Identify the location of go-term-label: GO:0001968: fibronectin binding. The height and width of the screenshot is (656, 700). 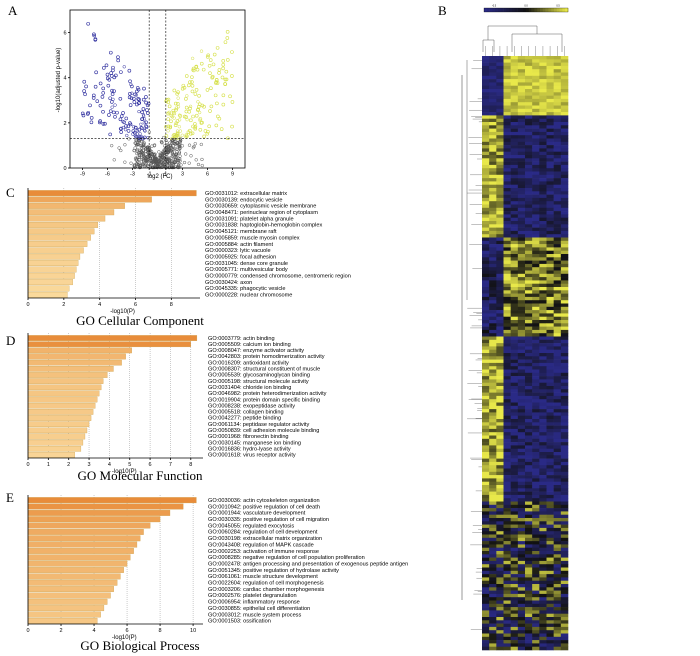
(248, 437).